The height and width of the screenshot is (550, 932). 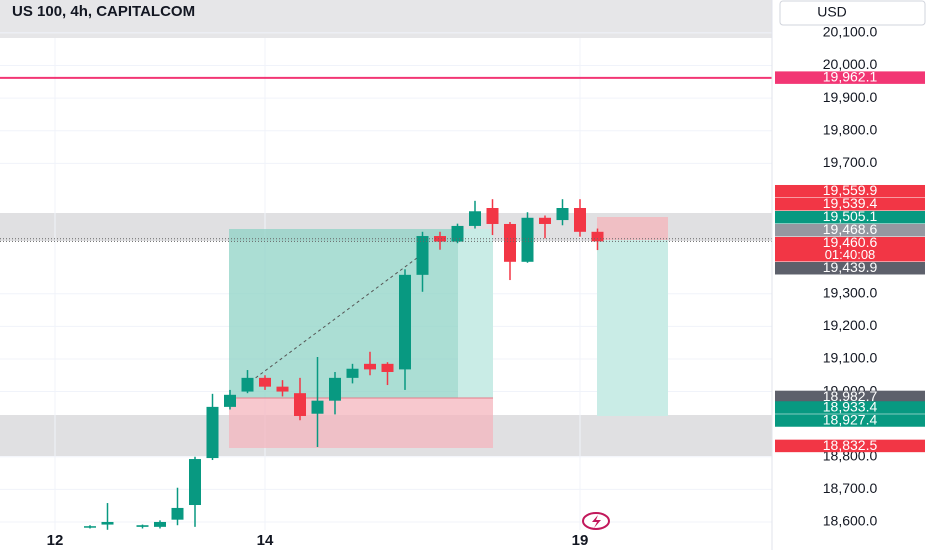 I want to click on profit-zone-ext, so click(x=475, y=313).